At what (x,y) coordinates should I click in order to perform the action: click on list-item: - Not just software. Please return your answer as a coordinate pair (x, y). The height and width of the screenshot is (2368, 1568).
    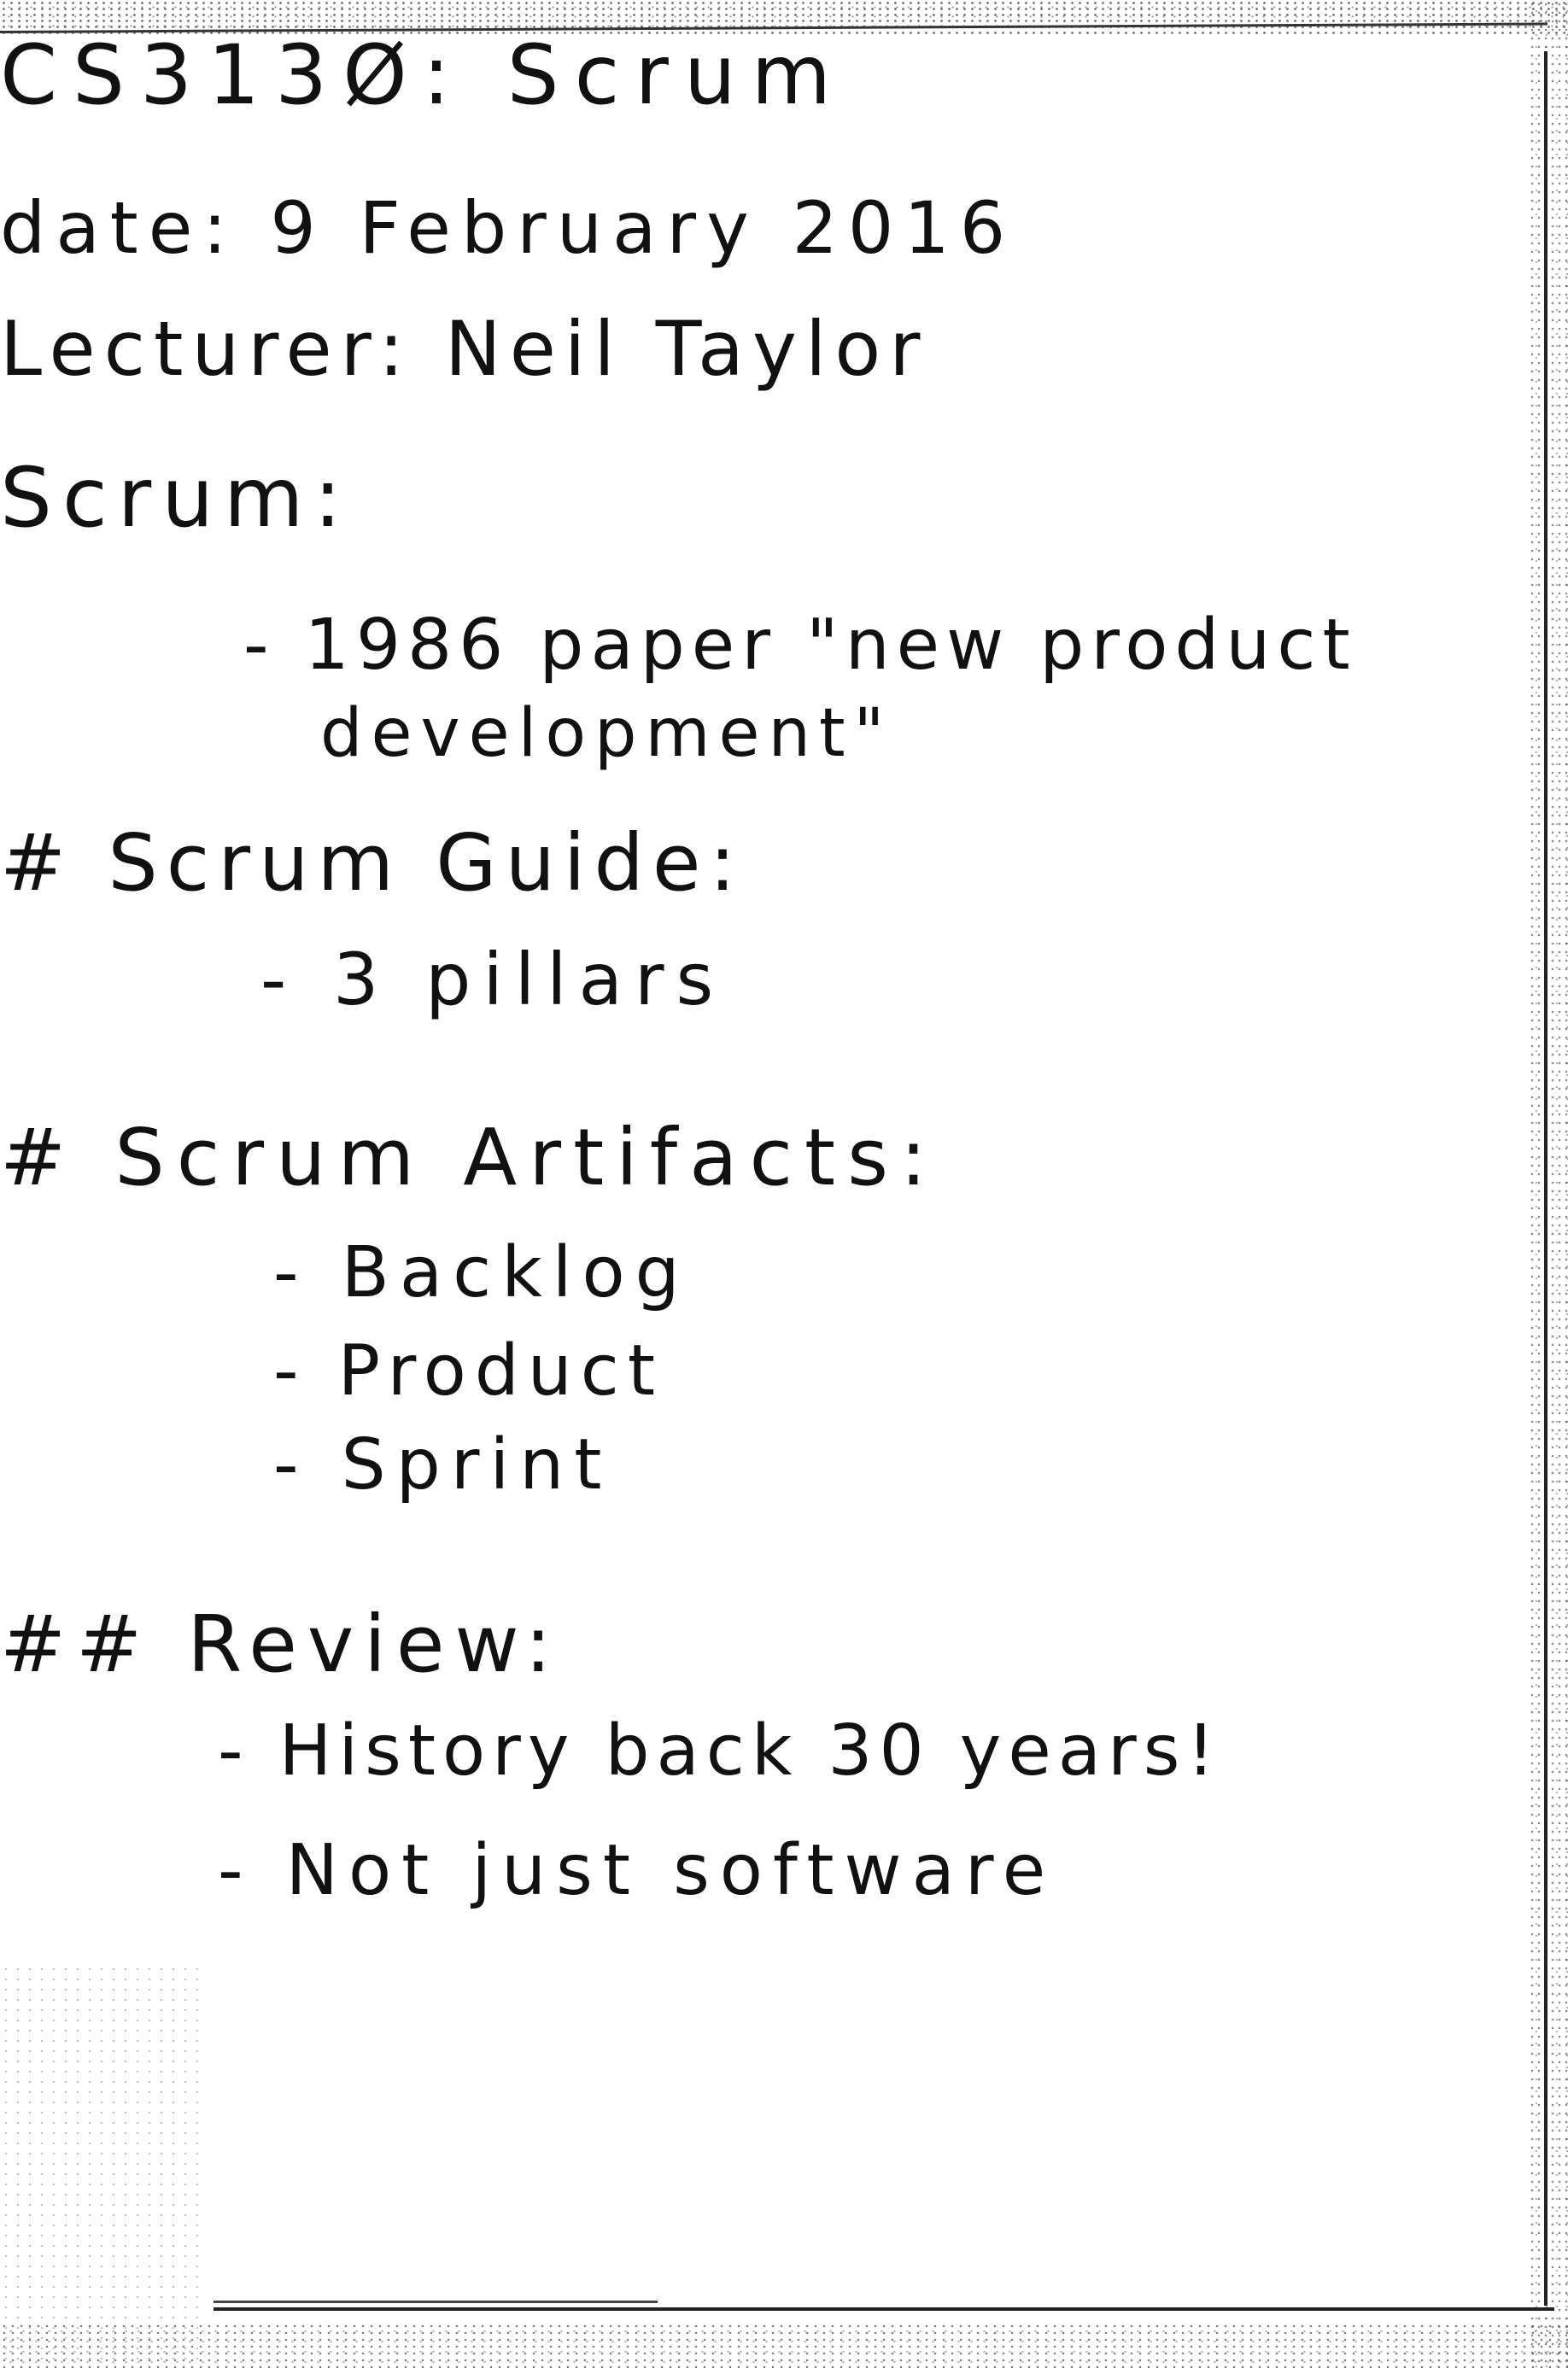
    Looking at the image, I should click on (637, 1870).